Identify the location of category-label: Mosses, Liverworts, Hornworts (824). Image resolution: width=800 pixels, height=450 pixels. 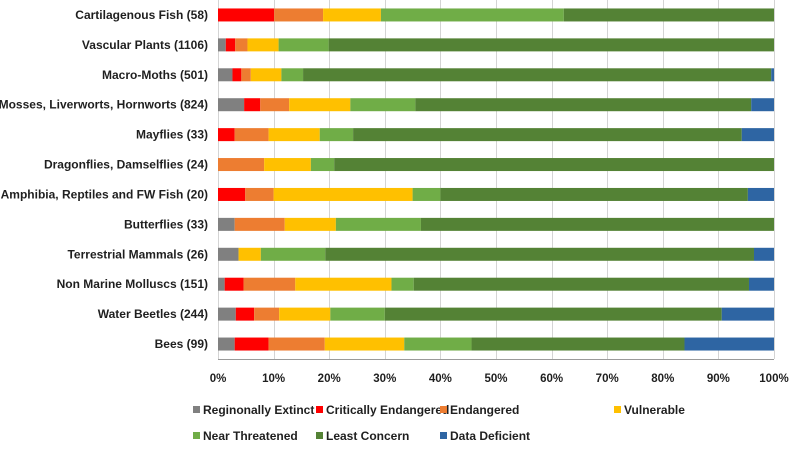
(104, 105).